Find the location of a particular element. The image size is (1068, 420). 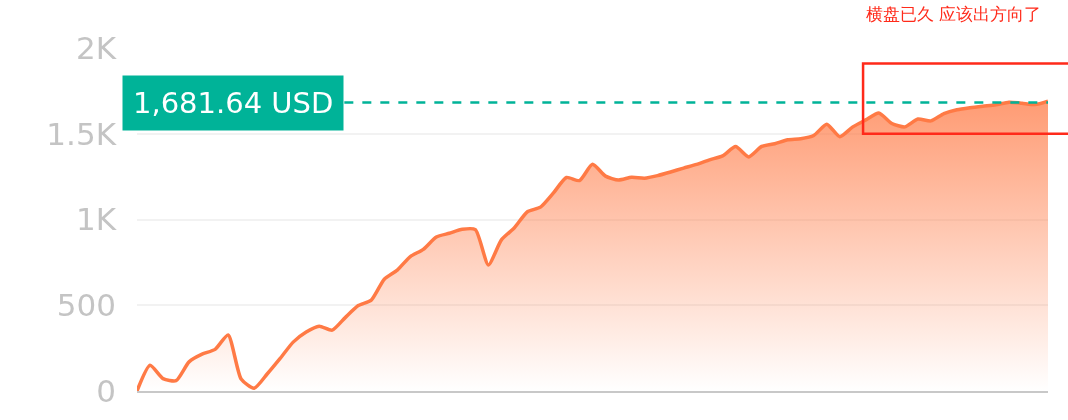

y-tick-label: 2K is located at coordinates (96, 47).